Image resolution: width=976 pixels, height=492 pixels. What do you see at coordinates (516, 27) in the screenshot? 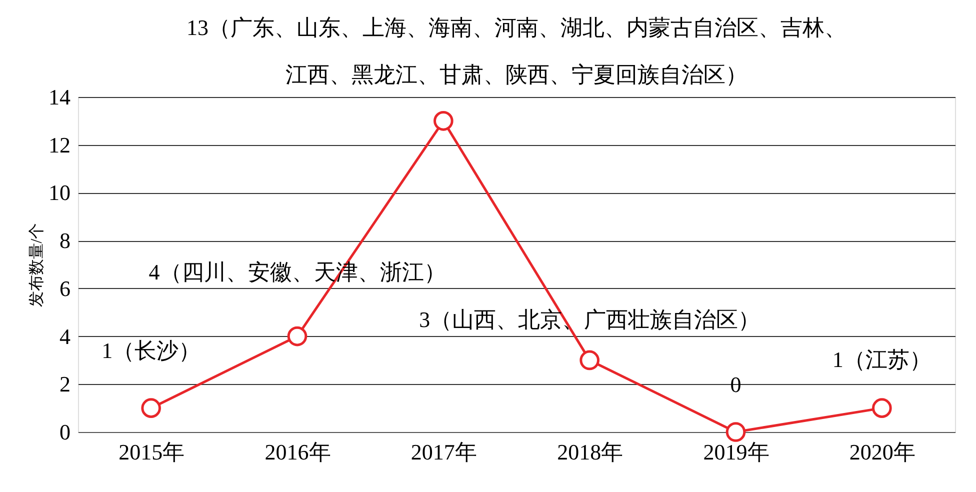
I see `text: 13（广东、山东、上海、海南、河南、湖北、内蒙古自治区、吉林、` at bounding box center [516, 27].